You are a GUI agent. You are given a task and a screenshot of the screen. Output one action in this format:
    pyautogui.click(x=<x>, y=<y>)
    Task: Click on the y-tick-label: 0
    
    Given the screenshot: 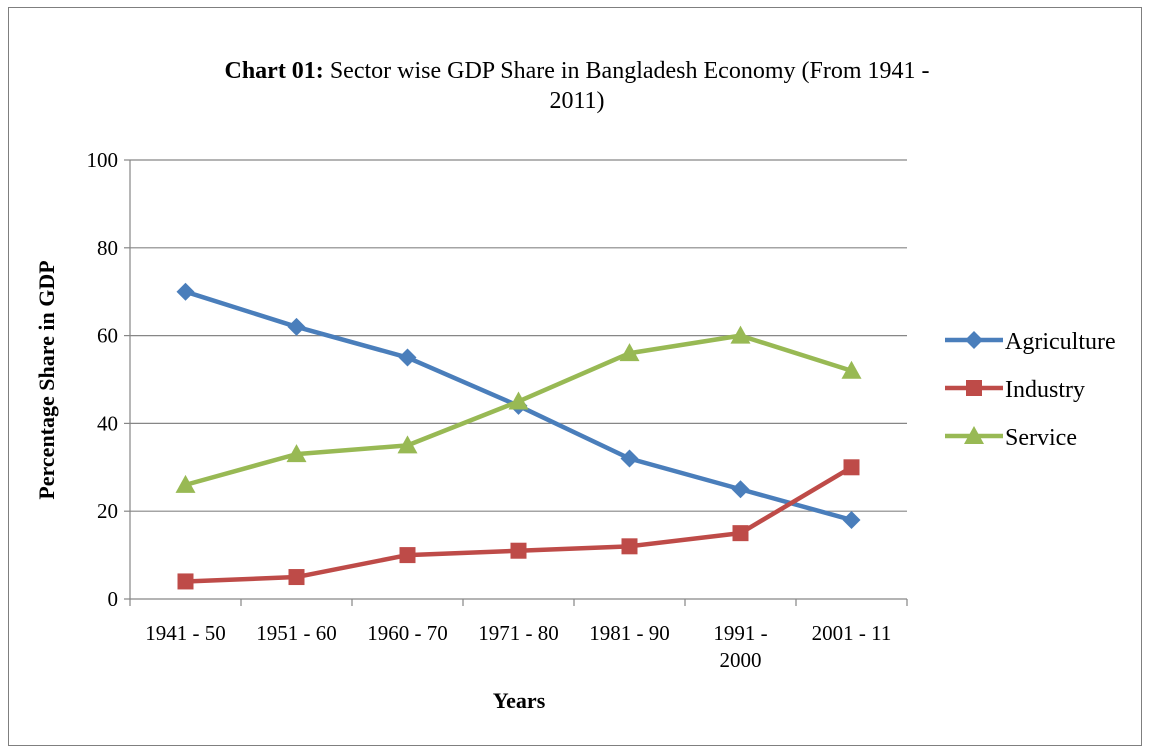 What is the action you would take?
    pyautogui.click(x=113, y=599)
    